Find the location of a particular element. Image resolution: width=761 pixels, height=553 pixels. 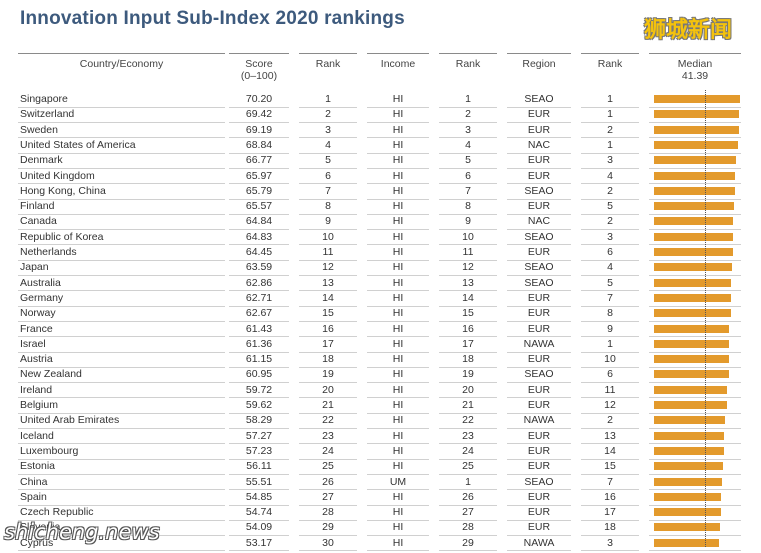

cell-income-rank: 1 is located at coordinates (468, 99).